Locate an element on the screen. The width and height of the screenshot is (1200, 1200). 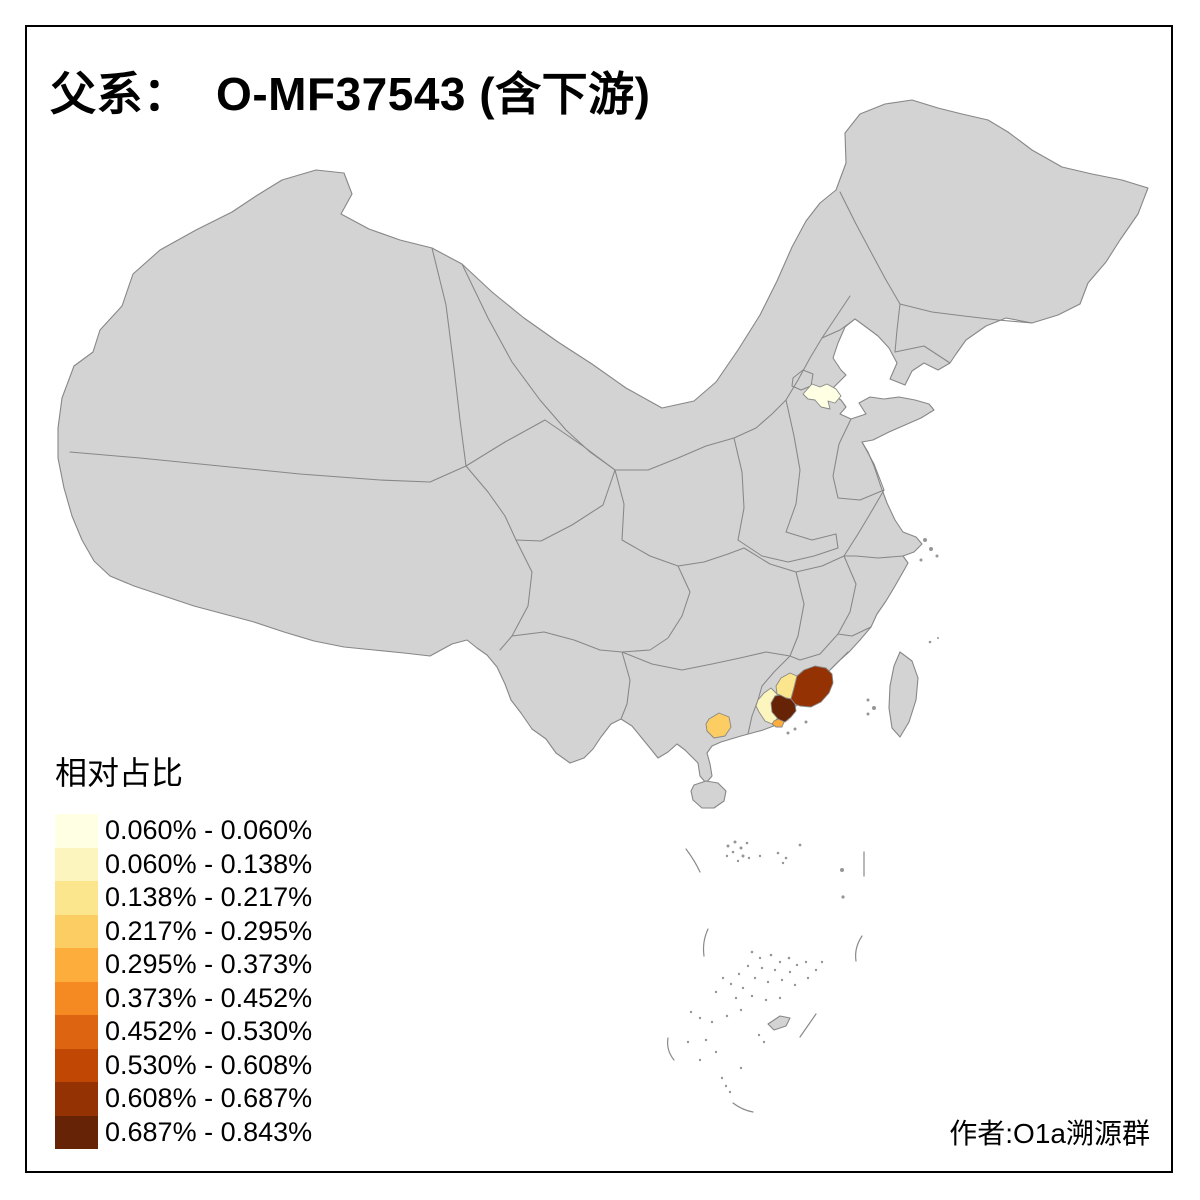
islands is located at coordinates (803, 825).